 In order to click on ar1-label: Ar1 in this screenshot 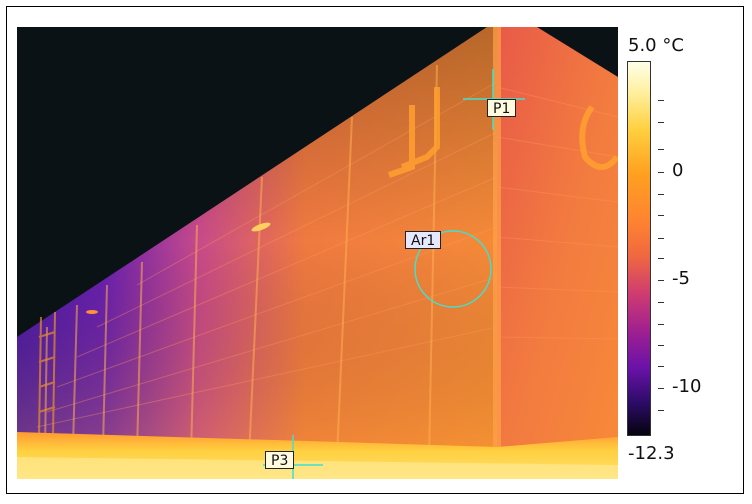, I will do `click(423, 240)`.